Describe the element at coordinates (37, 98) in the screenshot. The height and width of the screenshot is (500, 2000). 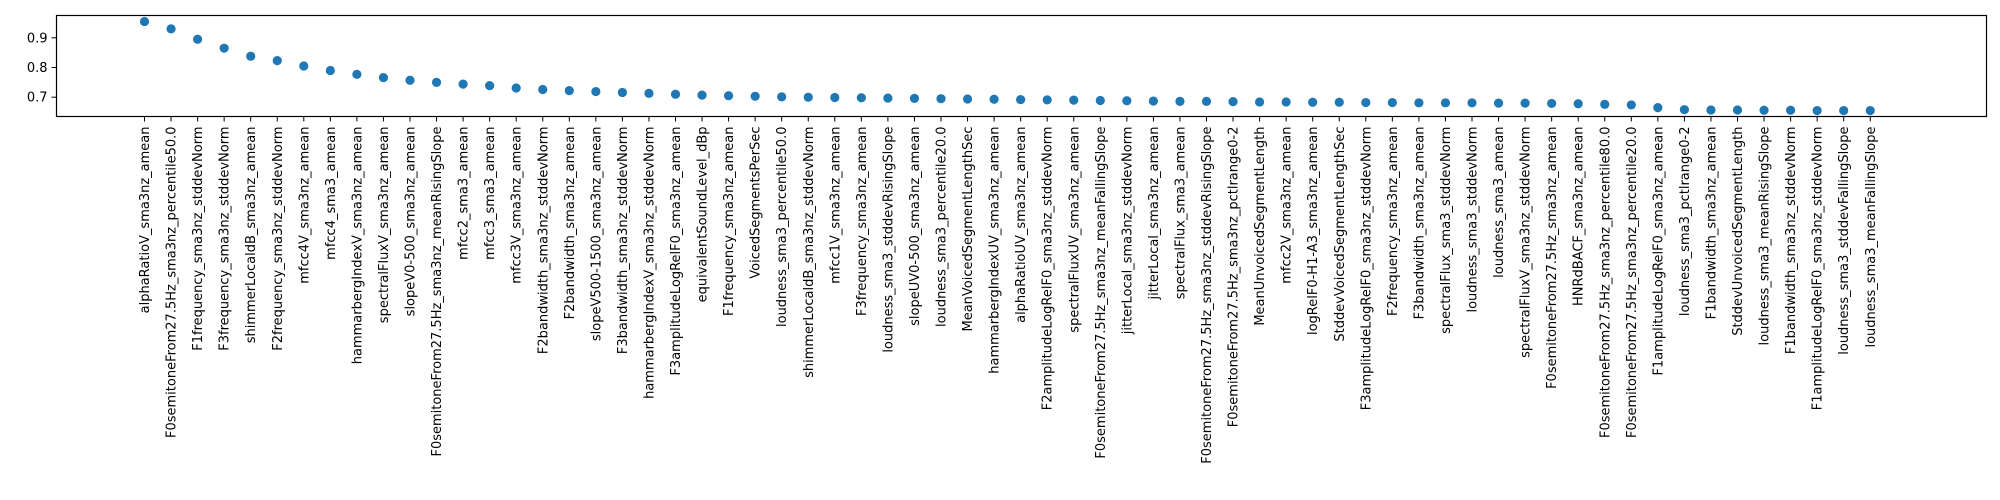
I see `y-tick-label: 0.7` at that location.